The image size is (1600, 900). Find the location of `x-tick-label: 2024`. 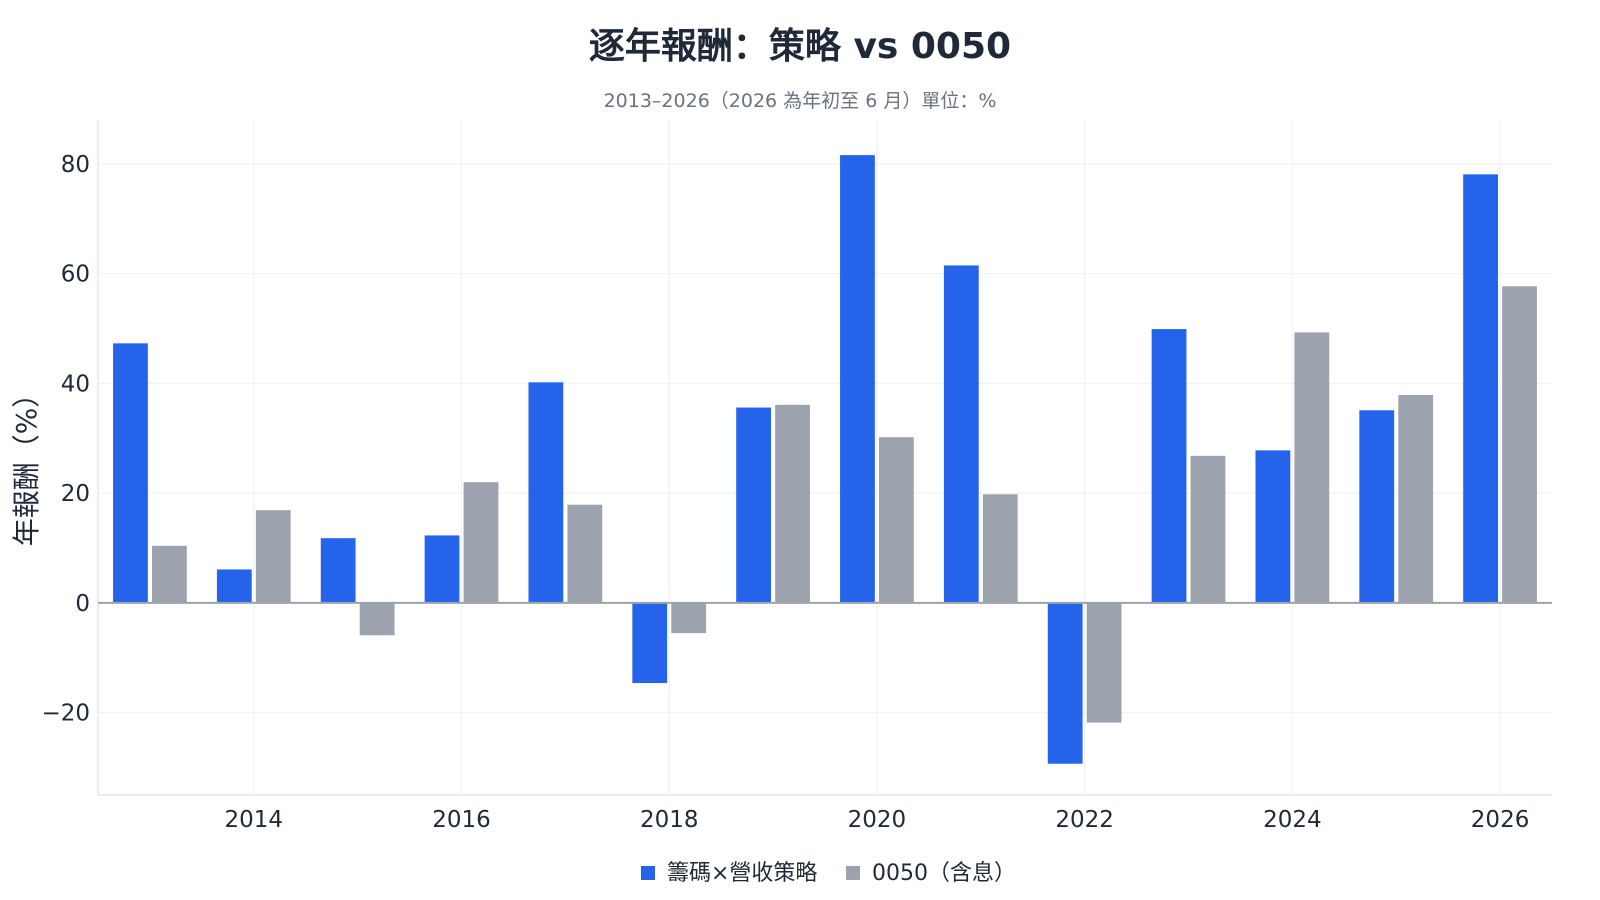

x-tick-label: 2024 is located at coordinates (1292, 820).